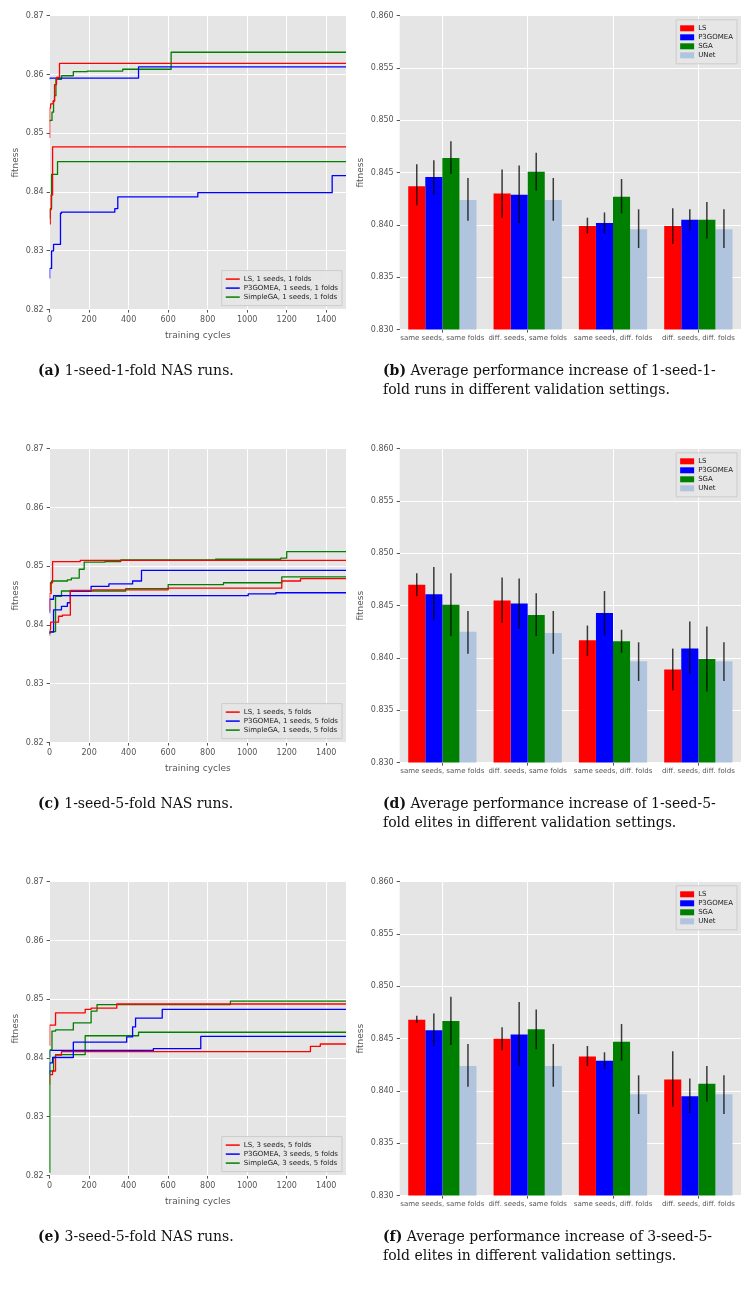 This screenshot has width=753, height=1290. What do you see at coordinates (136, 803) in the screenshot?
I see `text: (c) 1-seed-5-fold NAS runs.` at bounding box center [136, 803].